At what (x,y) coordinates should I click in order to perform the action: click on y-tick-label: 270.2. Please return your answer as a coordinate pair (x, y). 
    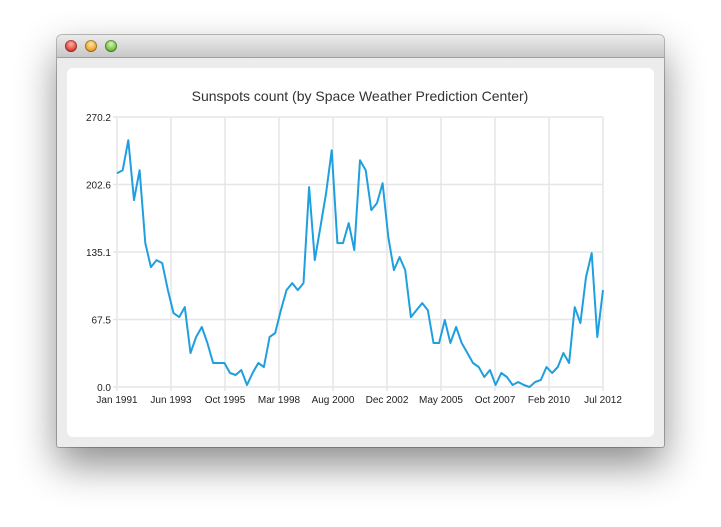
    Looking at the image, I should click on (98, 118).